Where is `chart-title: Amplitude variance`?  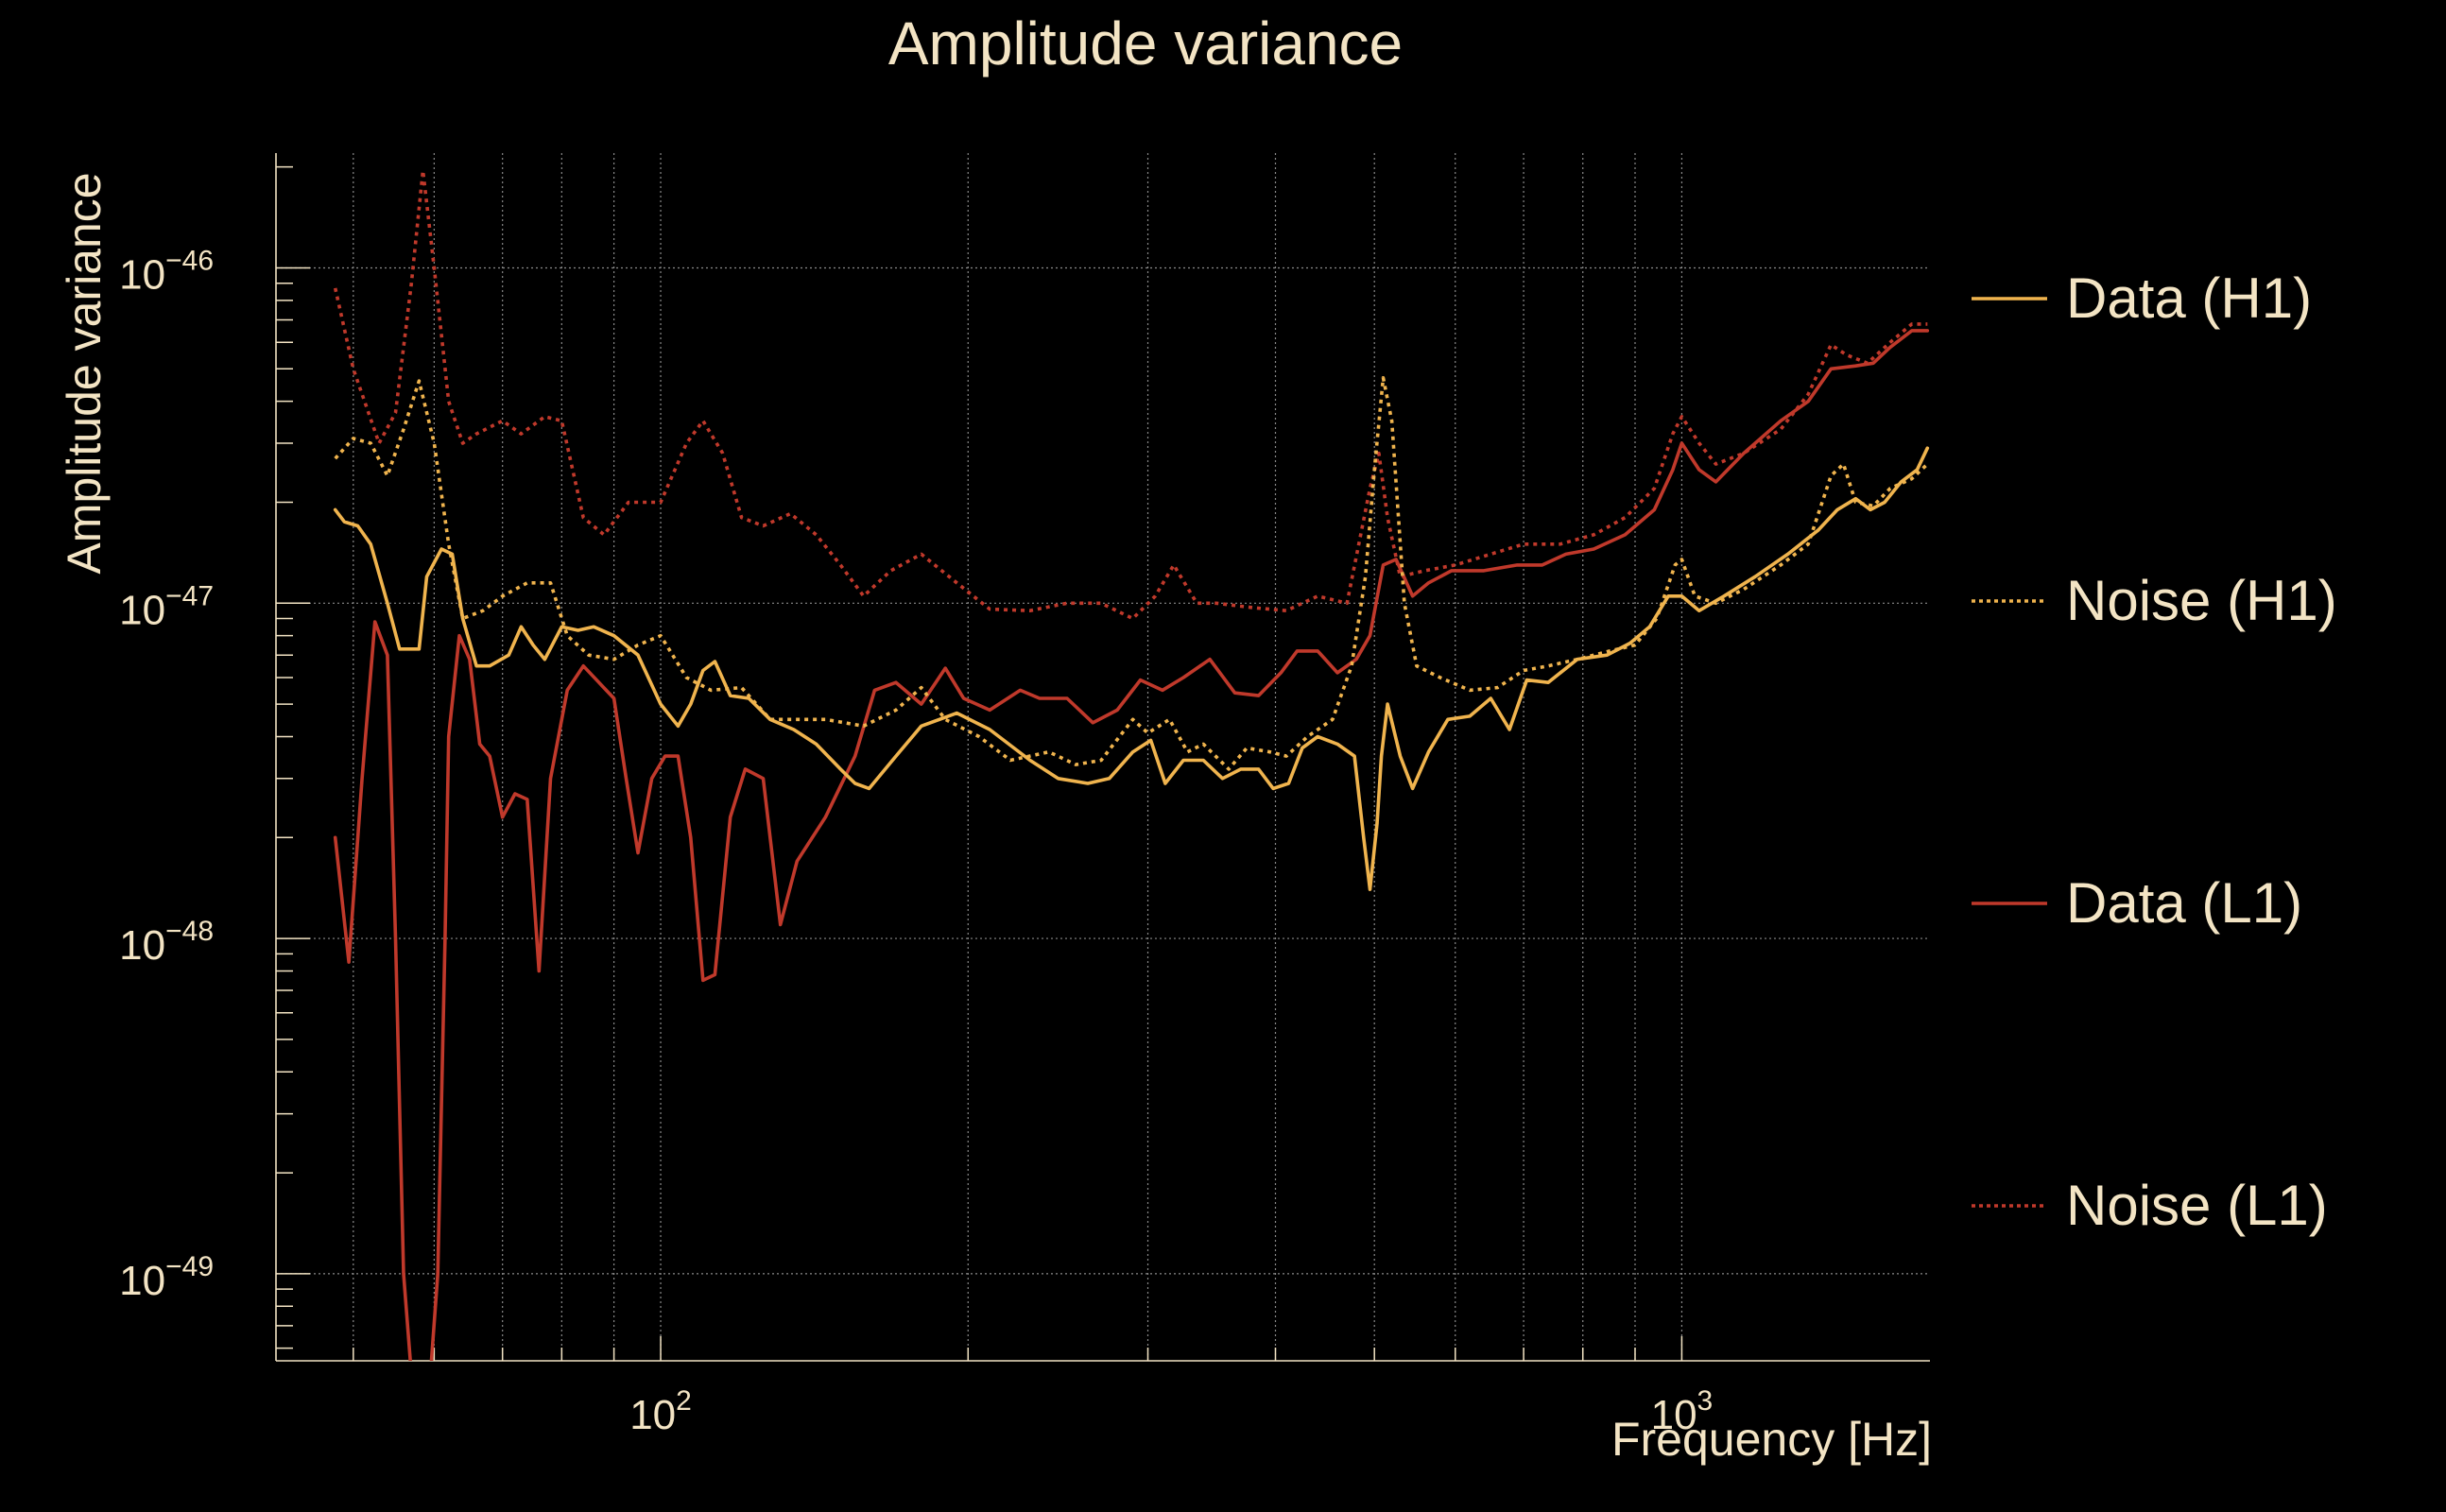 chart-title: Amplitude variance is located at coordinates (1145, 43).